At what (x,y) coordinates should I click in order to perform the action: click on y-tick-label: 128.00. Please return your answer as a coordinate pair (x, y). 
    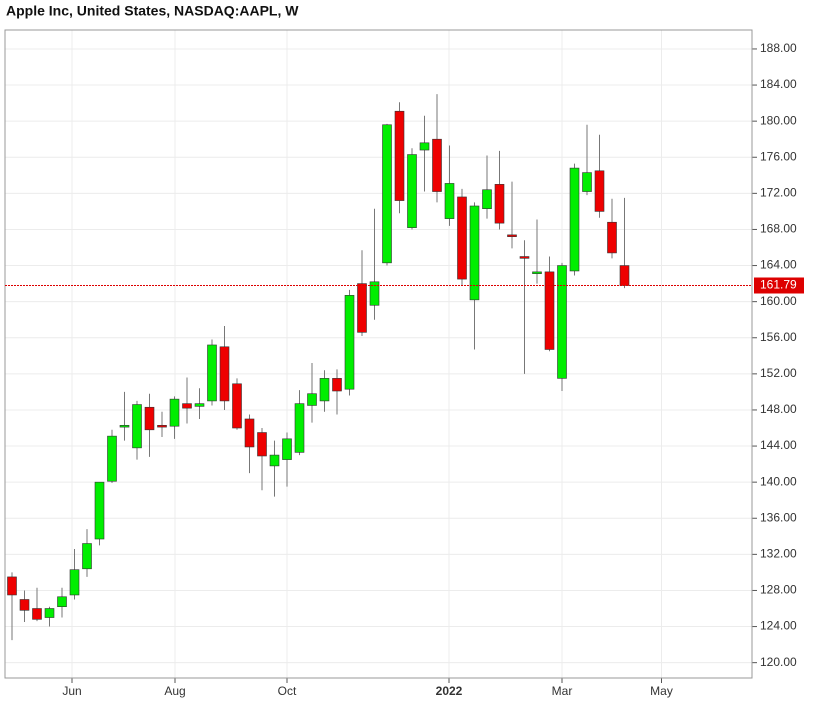
    Looking at the image, I should click on (778, 590).